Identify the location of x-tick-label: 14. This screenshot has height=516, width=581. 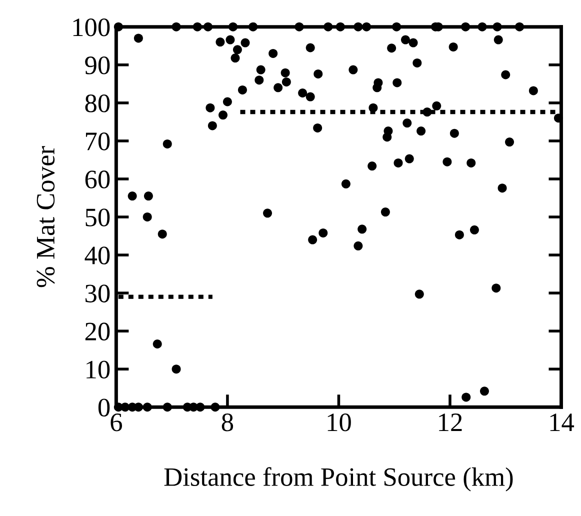
(562, 422).